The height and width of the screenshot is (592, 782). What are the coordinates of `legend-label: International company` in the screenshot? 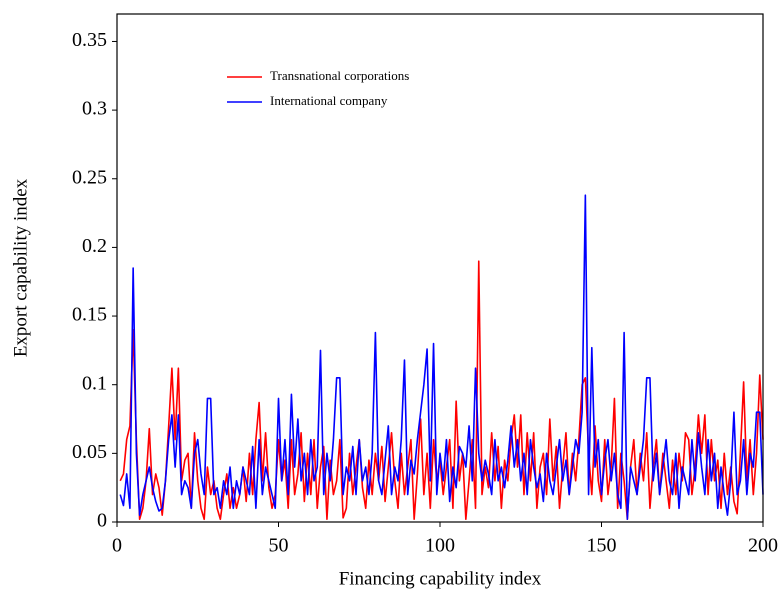 It's located at (329, 100).